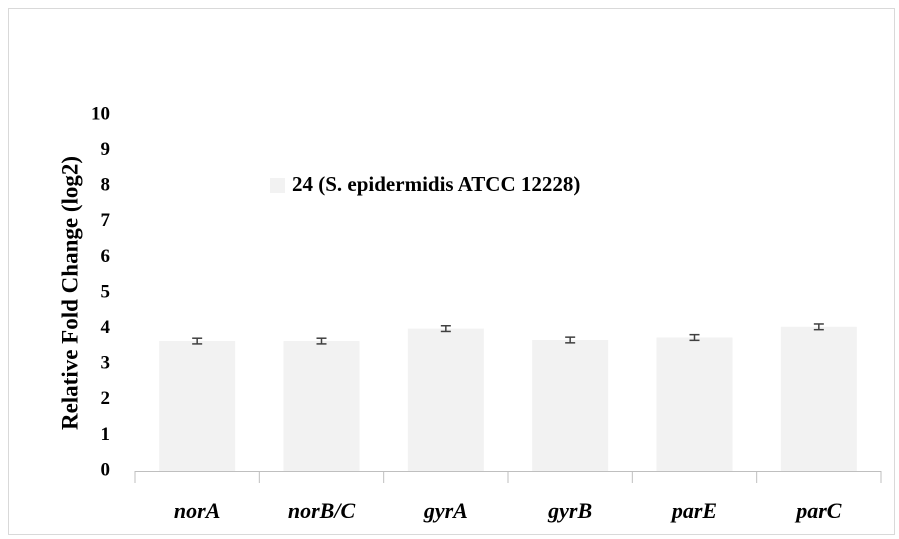  I want to click on y-tick-label: 1, so click(106, 434).